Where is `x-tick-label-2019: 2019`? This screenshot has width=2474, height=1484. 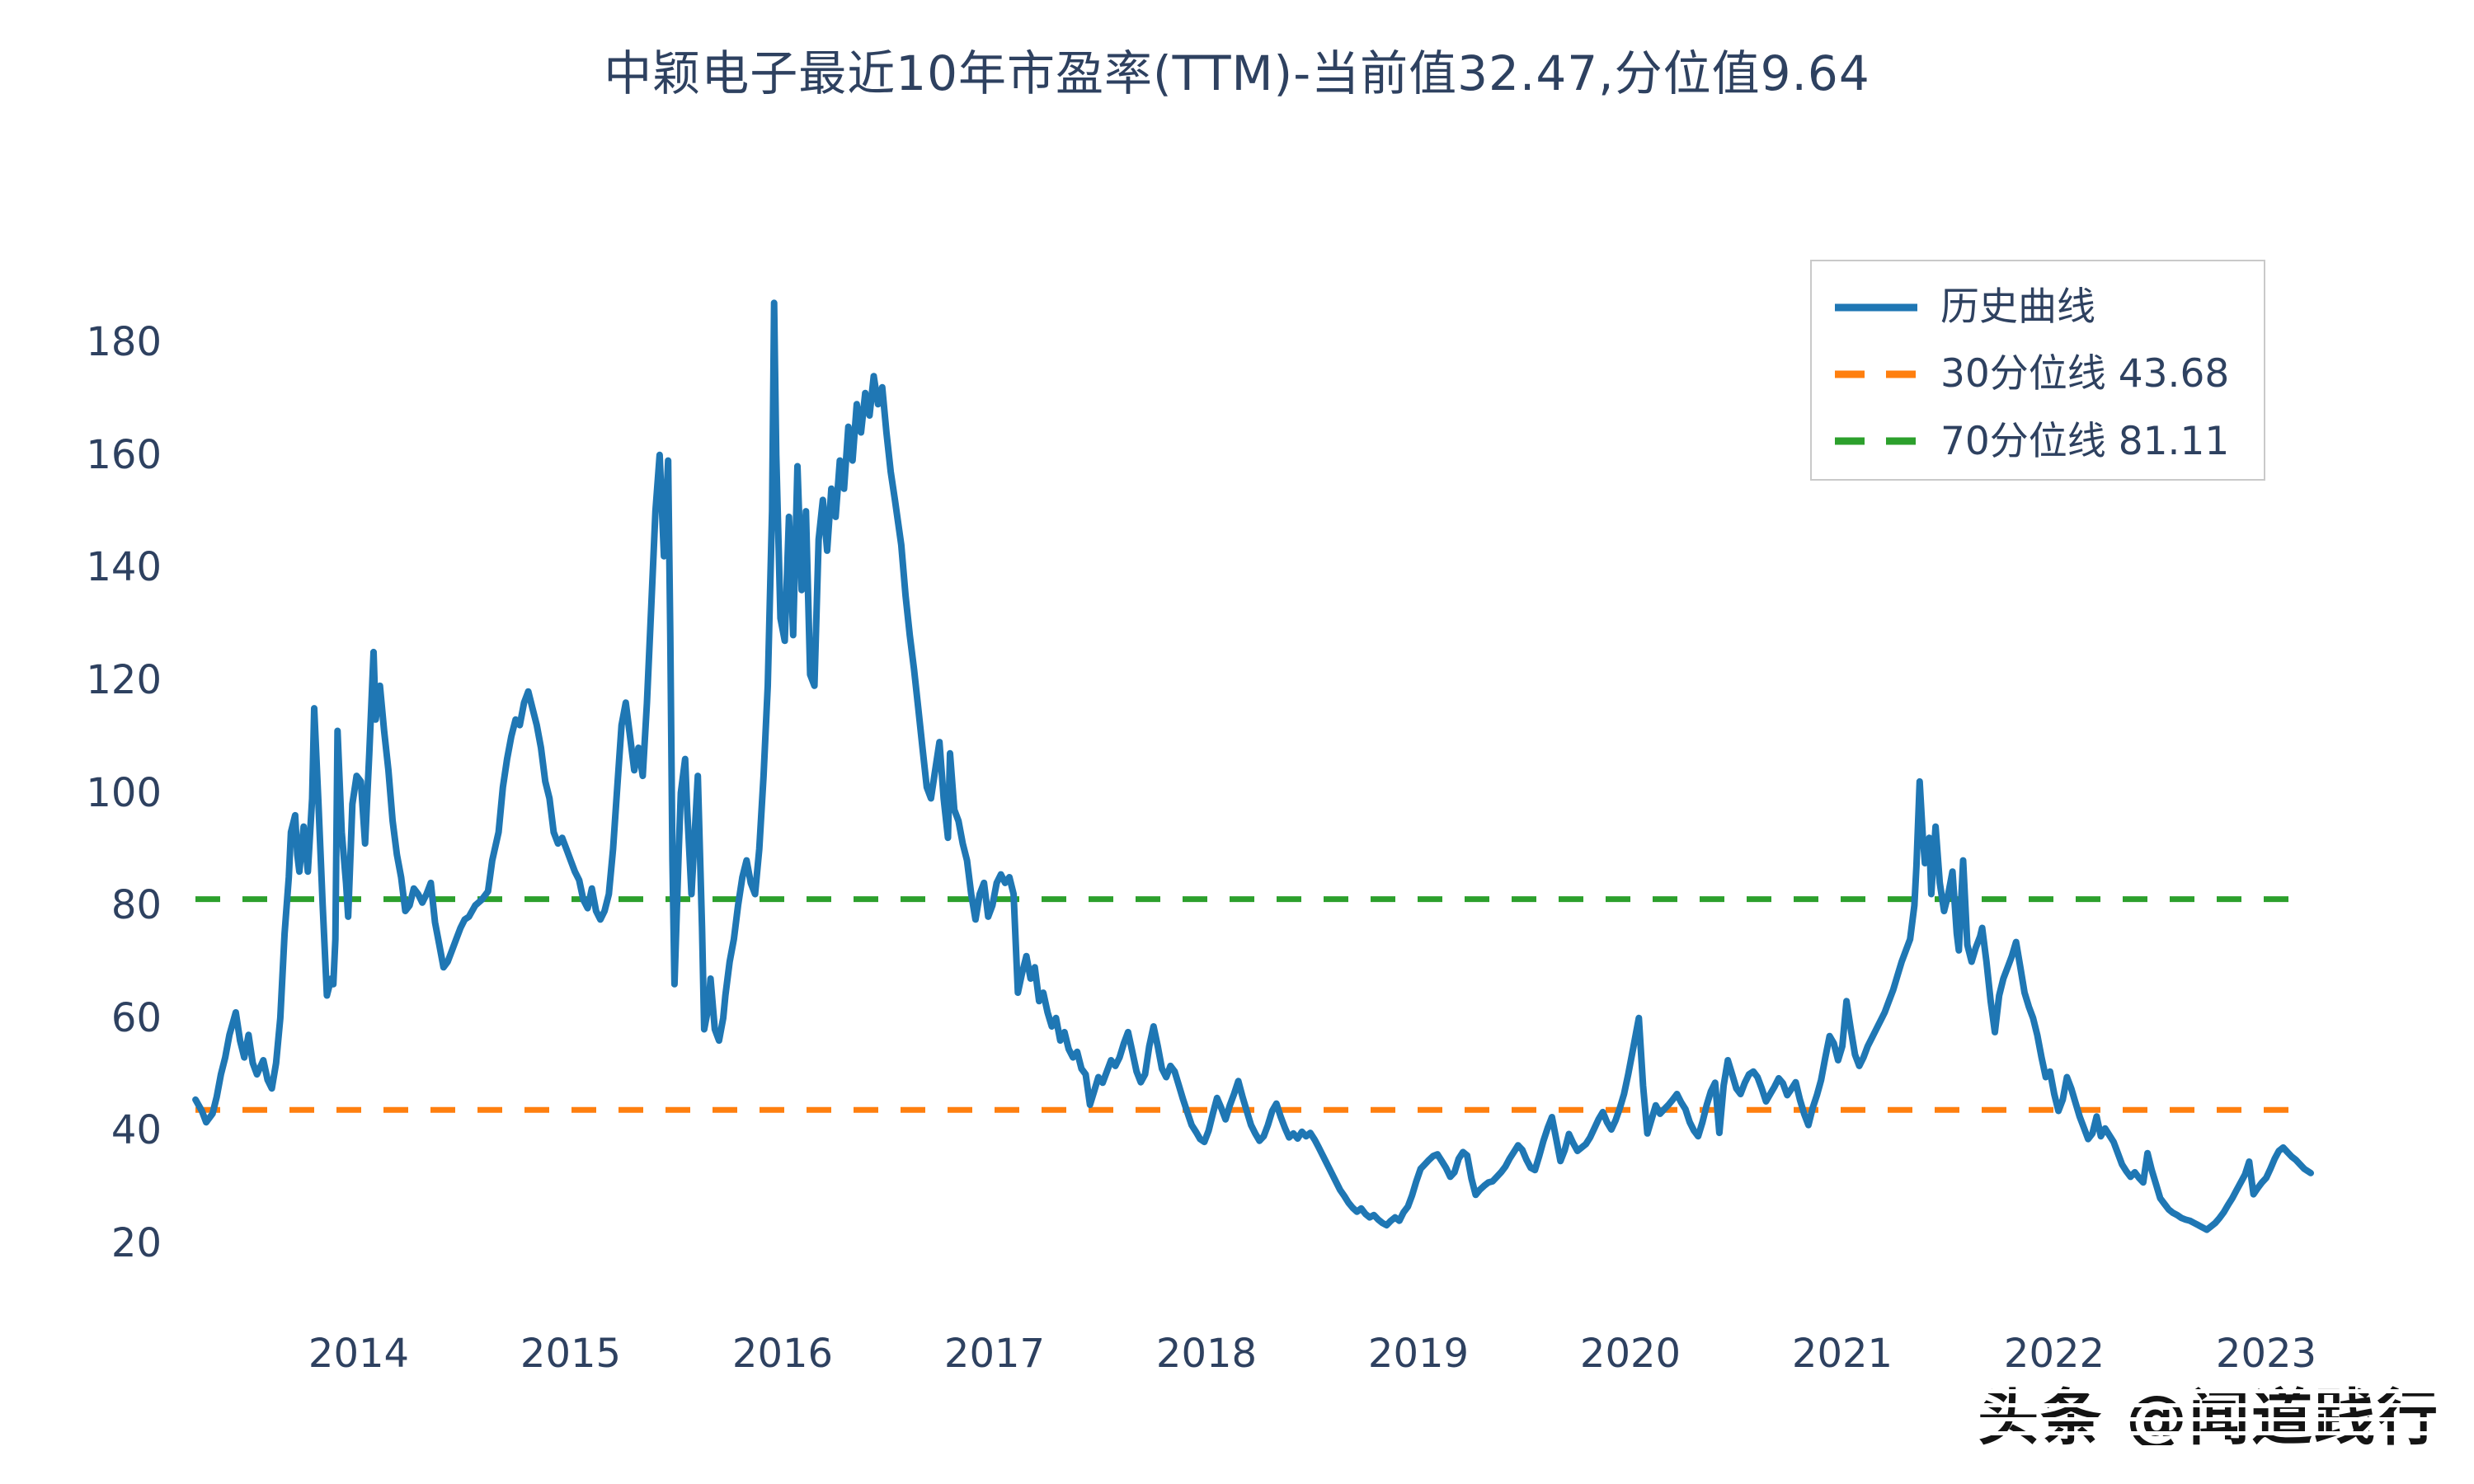
x-tick-label-2019: 2019 is located at coordinates (1418, 1354).